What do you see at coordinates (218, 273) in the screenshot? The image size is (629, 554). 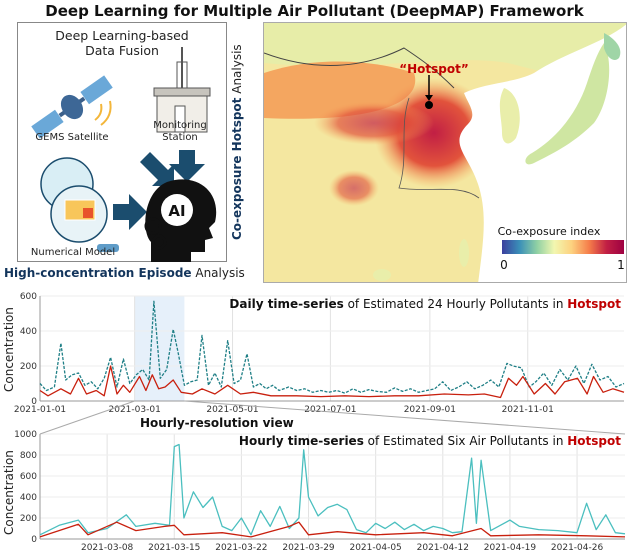 I see `episode-suffix: Analysis` at bounding box center [218, 273].